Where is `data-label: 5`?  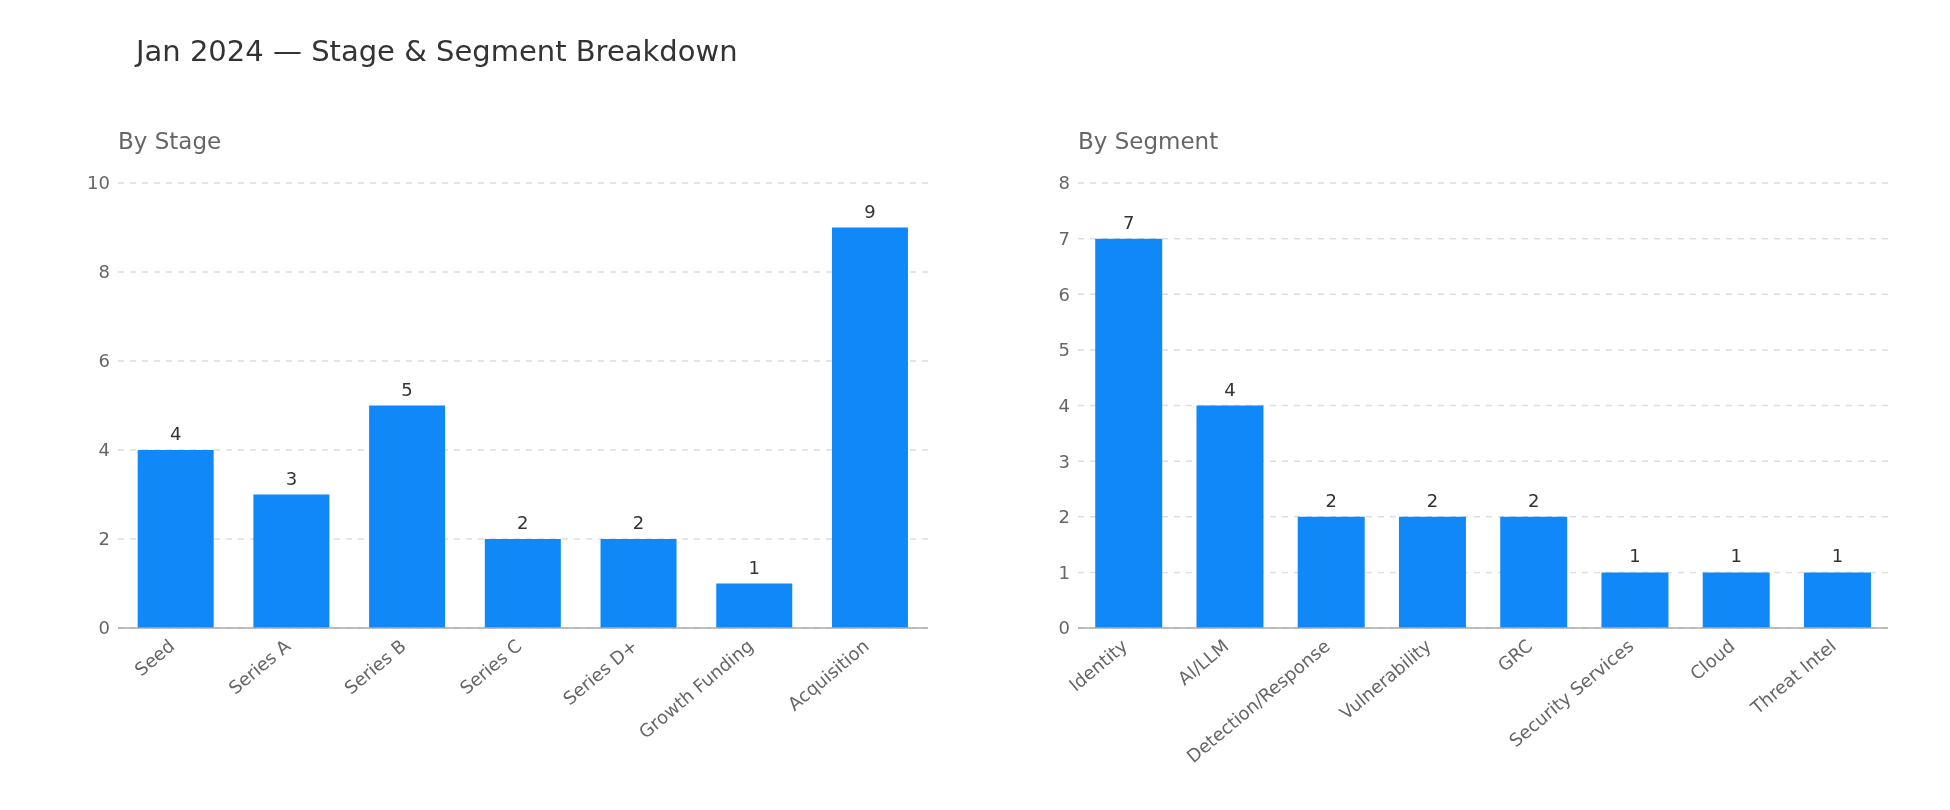 data-label: 5 is located at coordinates (407, 389).